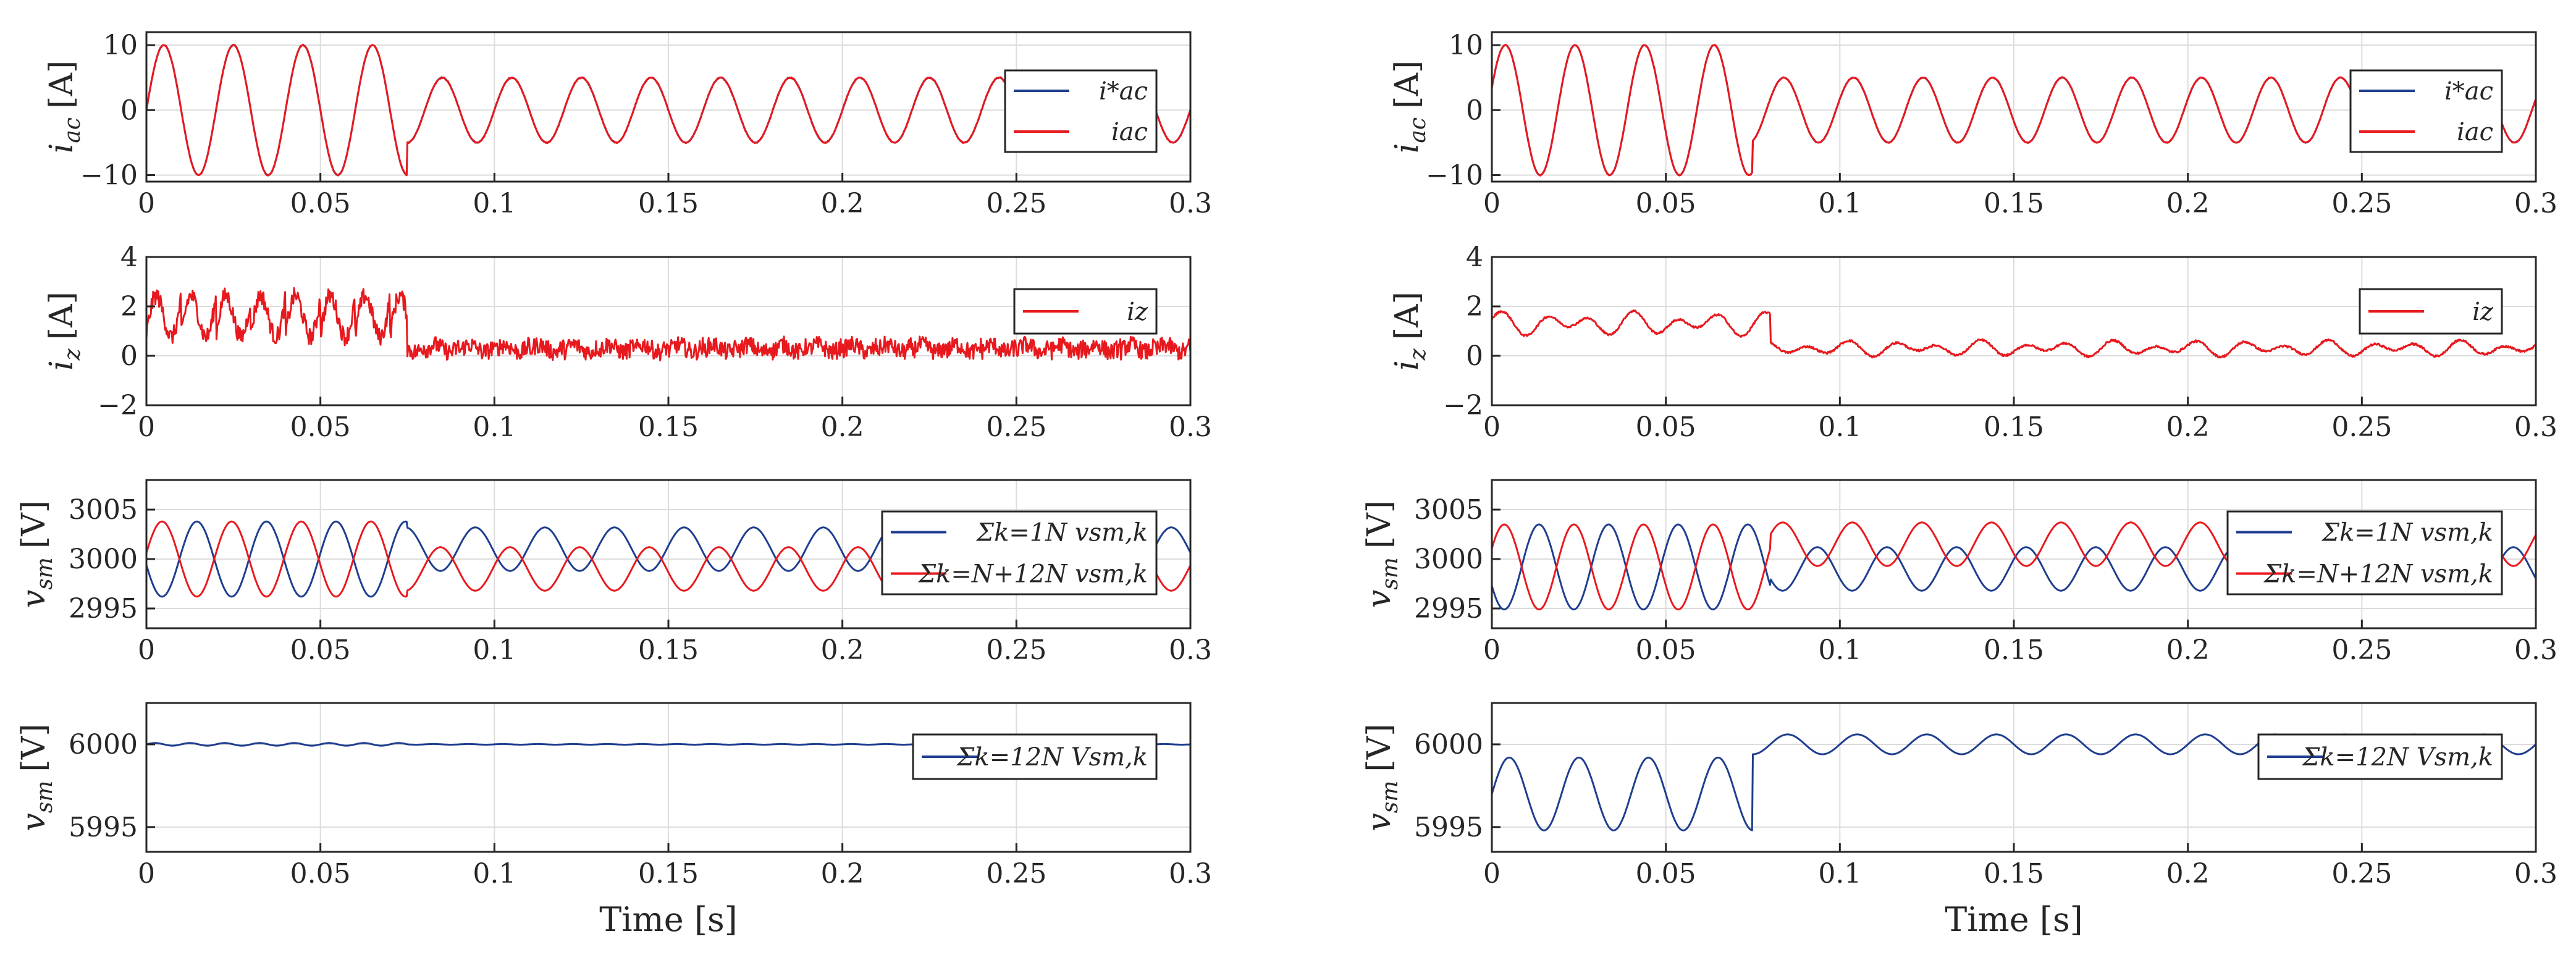  I want to click on y-tick-label: −2, so click(1463, 405).